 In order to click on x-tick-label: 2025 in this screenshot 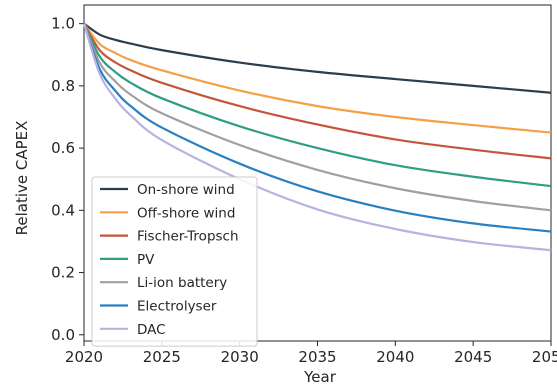, I will do `click(162, 357)`.